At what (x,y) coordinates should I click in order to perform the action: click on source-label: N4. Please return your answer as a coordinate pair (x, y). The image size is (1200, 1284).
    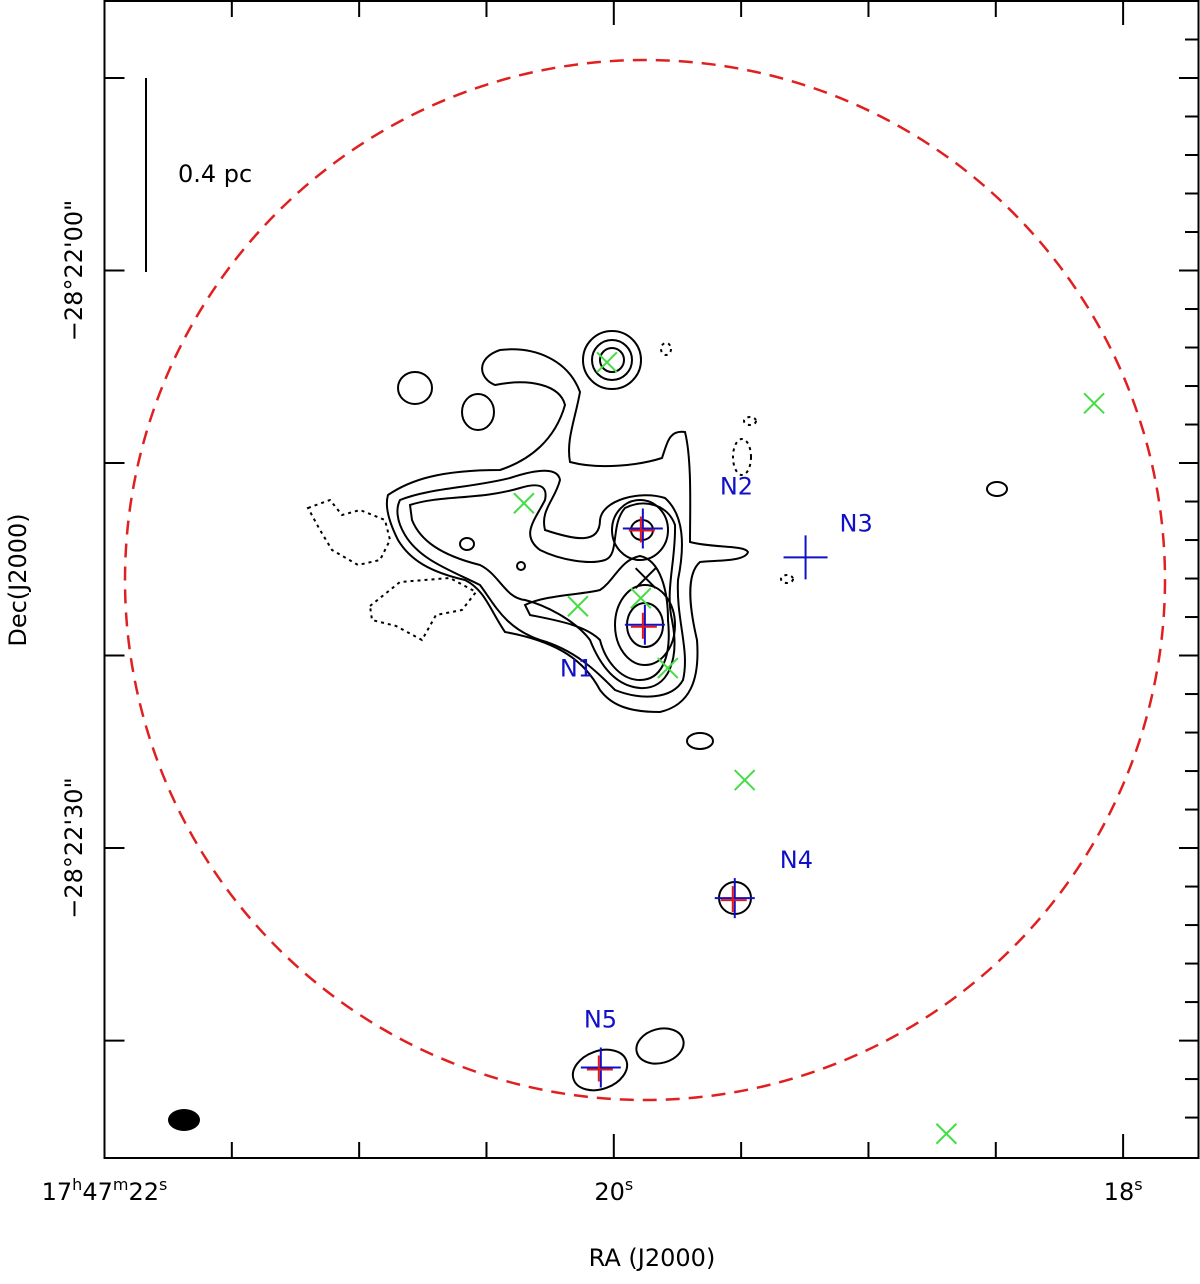
    Looking at the image, I should click on (796, 860).